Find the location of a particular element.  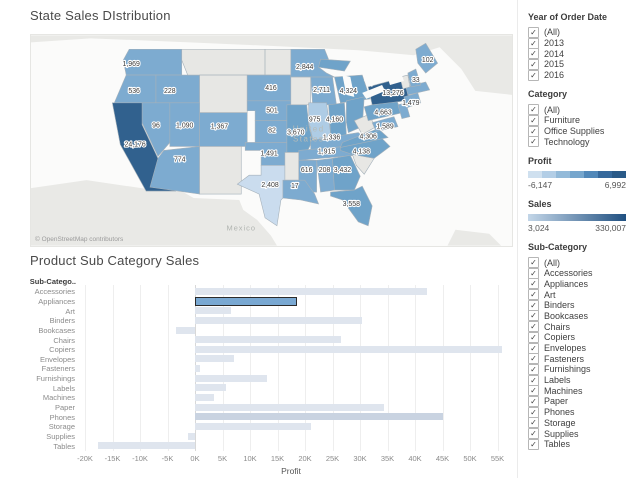

state-wy is located at coordinates (223, 94).